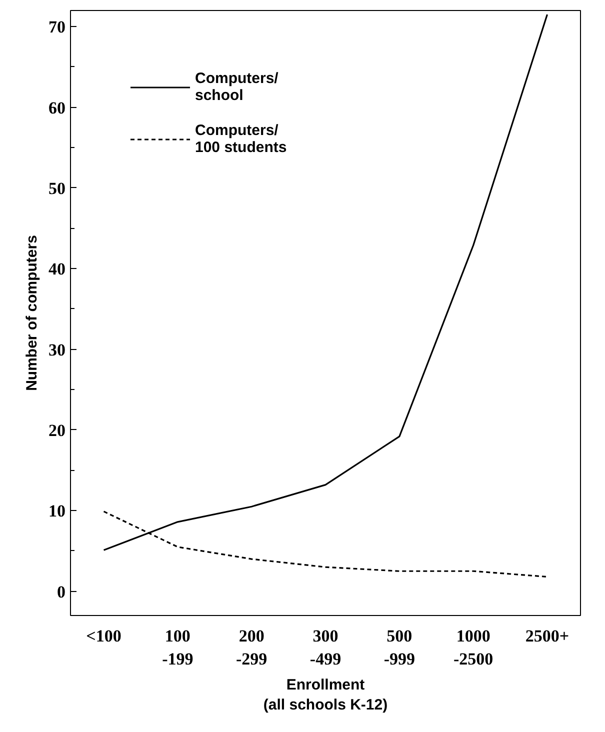  I want to click on x-tick-label: 200 -299, so click(252, 647).